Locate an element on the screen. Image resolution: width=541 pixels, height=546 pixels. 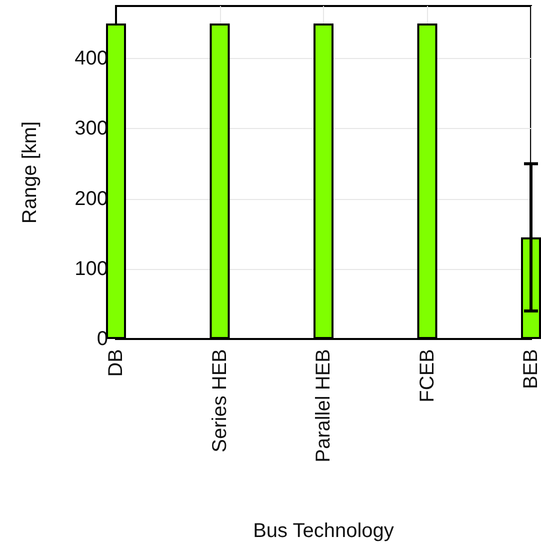
x-tick-label: BEB is located at coordinates (530, 369).